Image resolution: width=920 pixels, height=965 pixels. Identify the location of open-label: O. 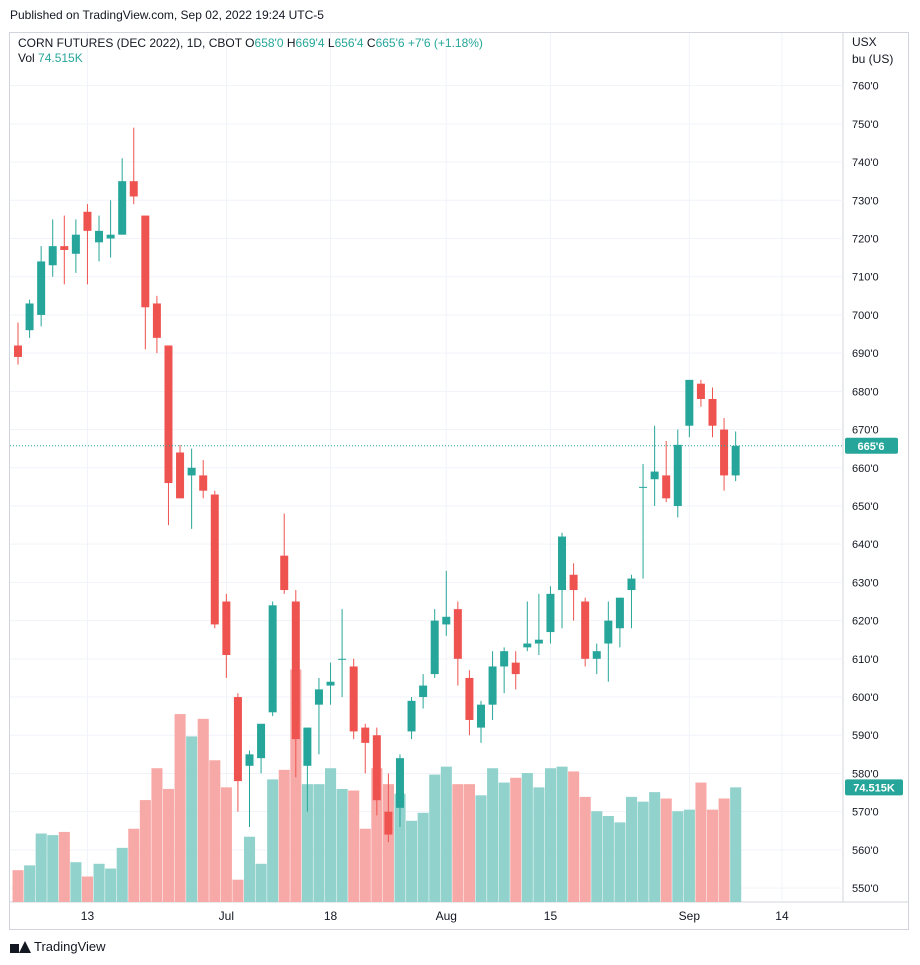
(250, 43).